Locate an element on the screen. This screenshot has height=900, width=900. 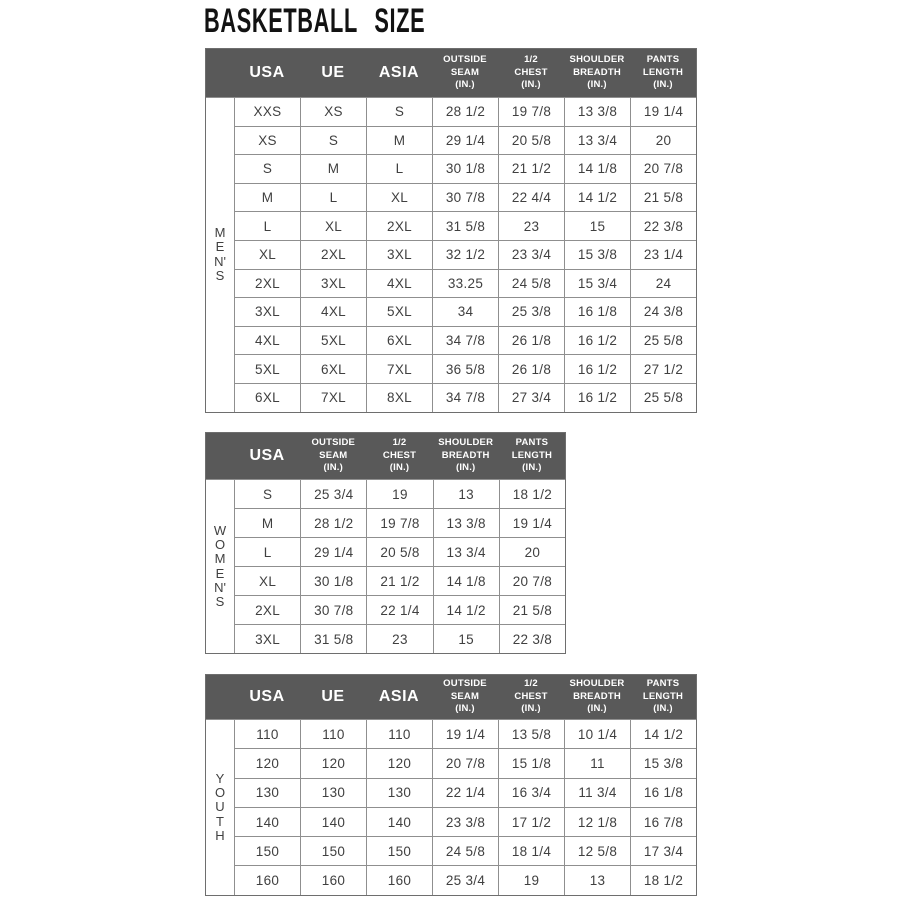
size-cell: 29 1/4 is located at coordinates (465, 140).